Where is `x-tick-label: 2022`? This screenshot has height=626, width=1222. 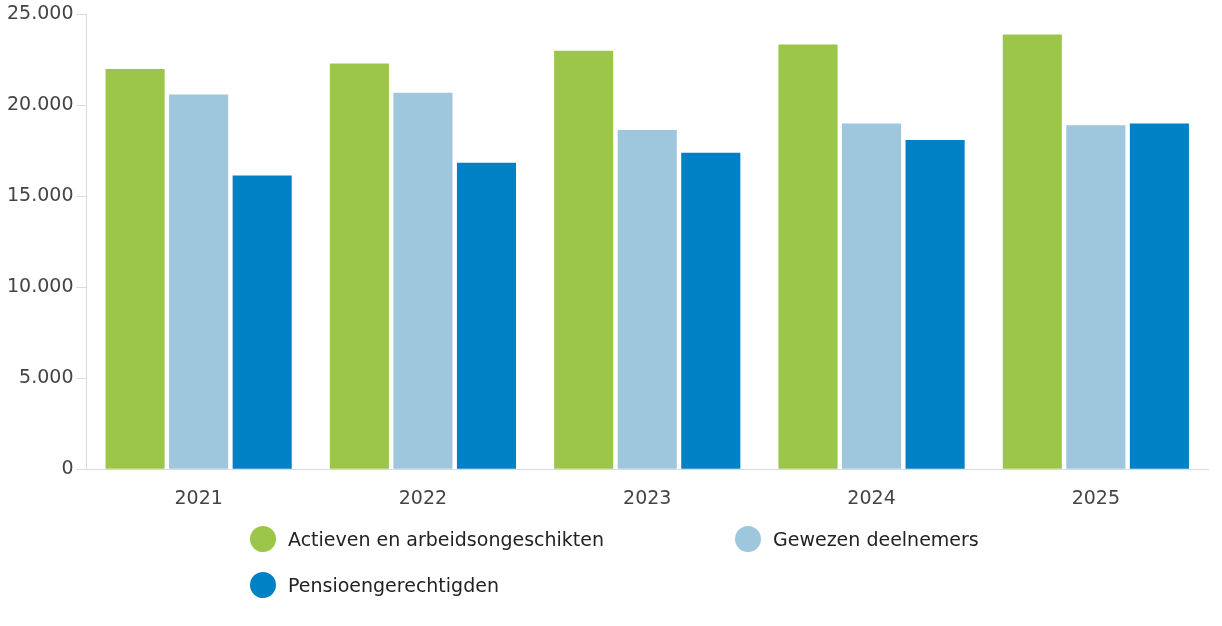 x-tick-label: 2022 is located at coordinates (423, 496).